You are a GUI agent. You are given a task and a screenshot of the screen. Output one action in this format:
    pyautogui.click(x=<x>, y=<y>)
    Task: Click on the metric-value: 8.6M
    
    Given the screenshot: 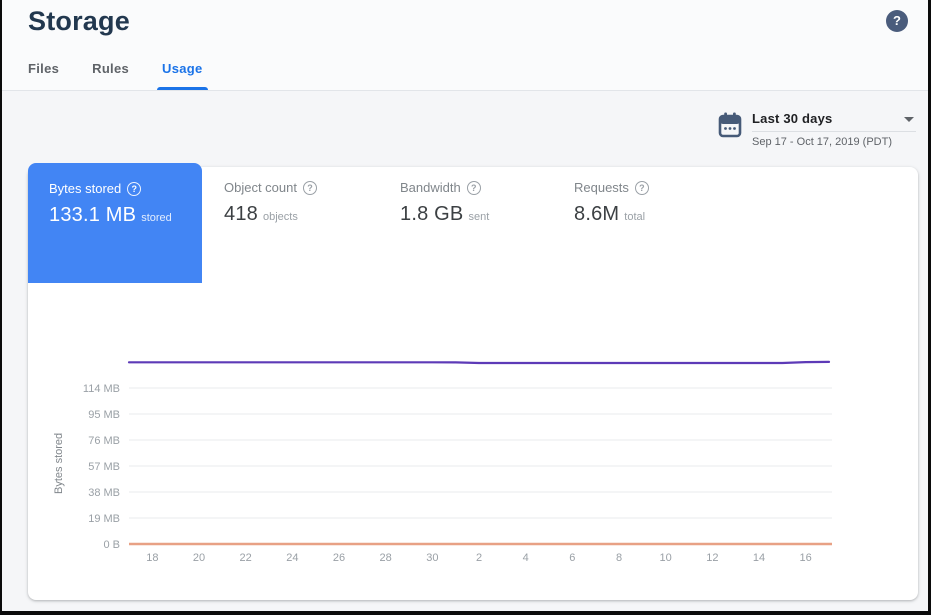 What is the action you would take?
    pyautogui.click(x=597, y=214)
    